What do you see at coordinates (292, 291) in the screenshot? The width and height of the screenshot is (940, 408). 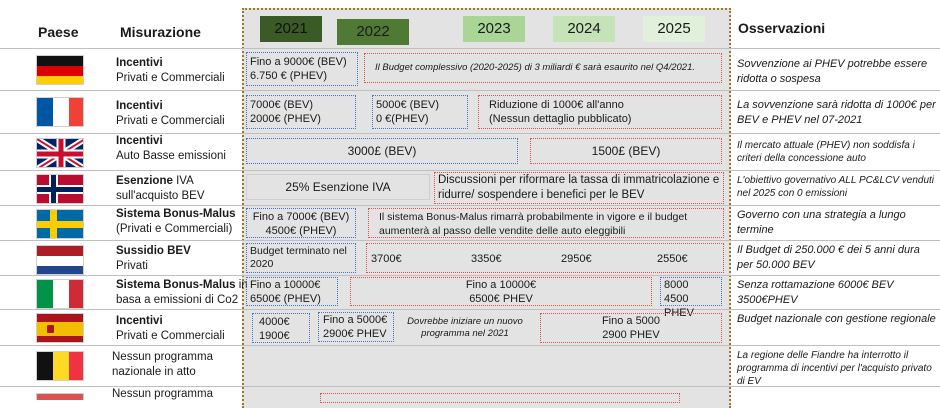 I see `italy-2021-box: Fino a 10000€ 6500€ (PHEV)` at bounding box center [292, 291].